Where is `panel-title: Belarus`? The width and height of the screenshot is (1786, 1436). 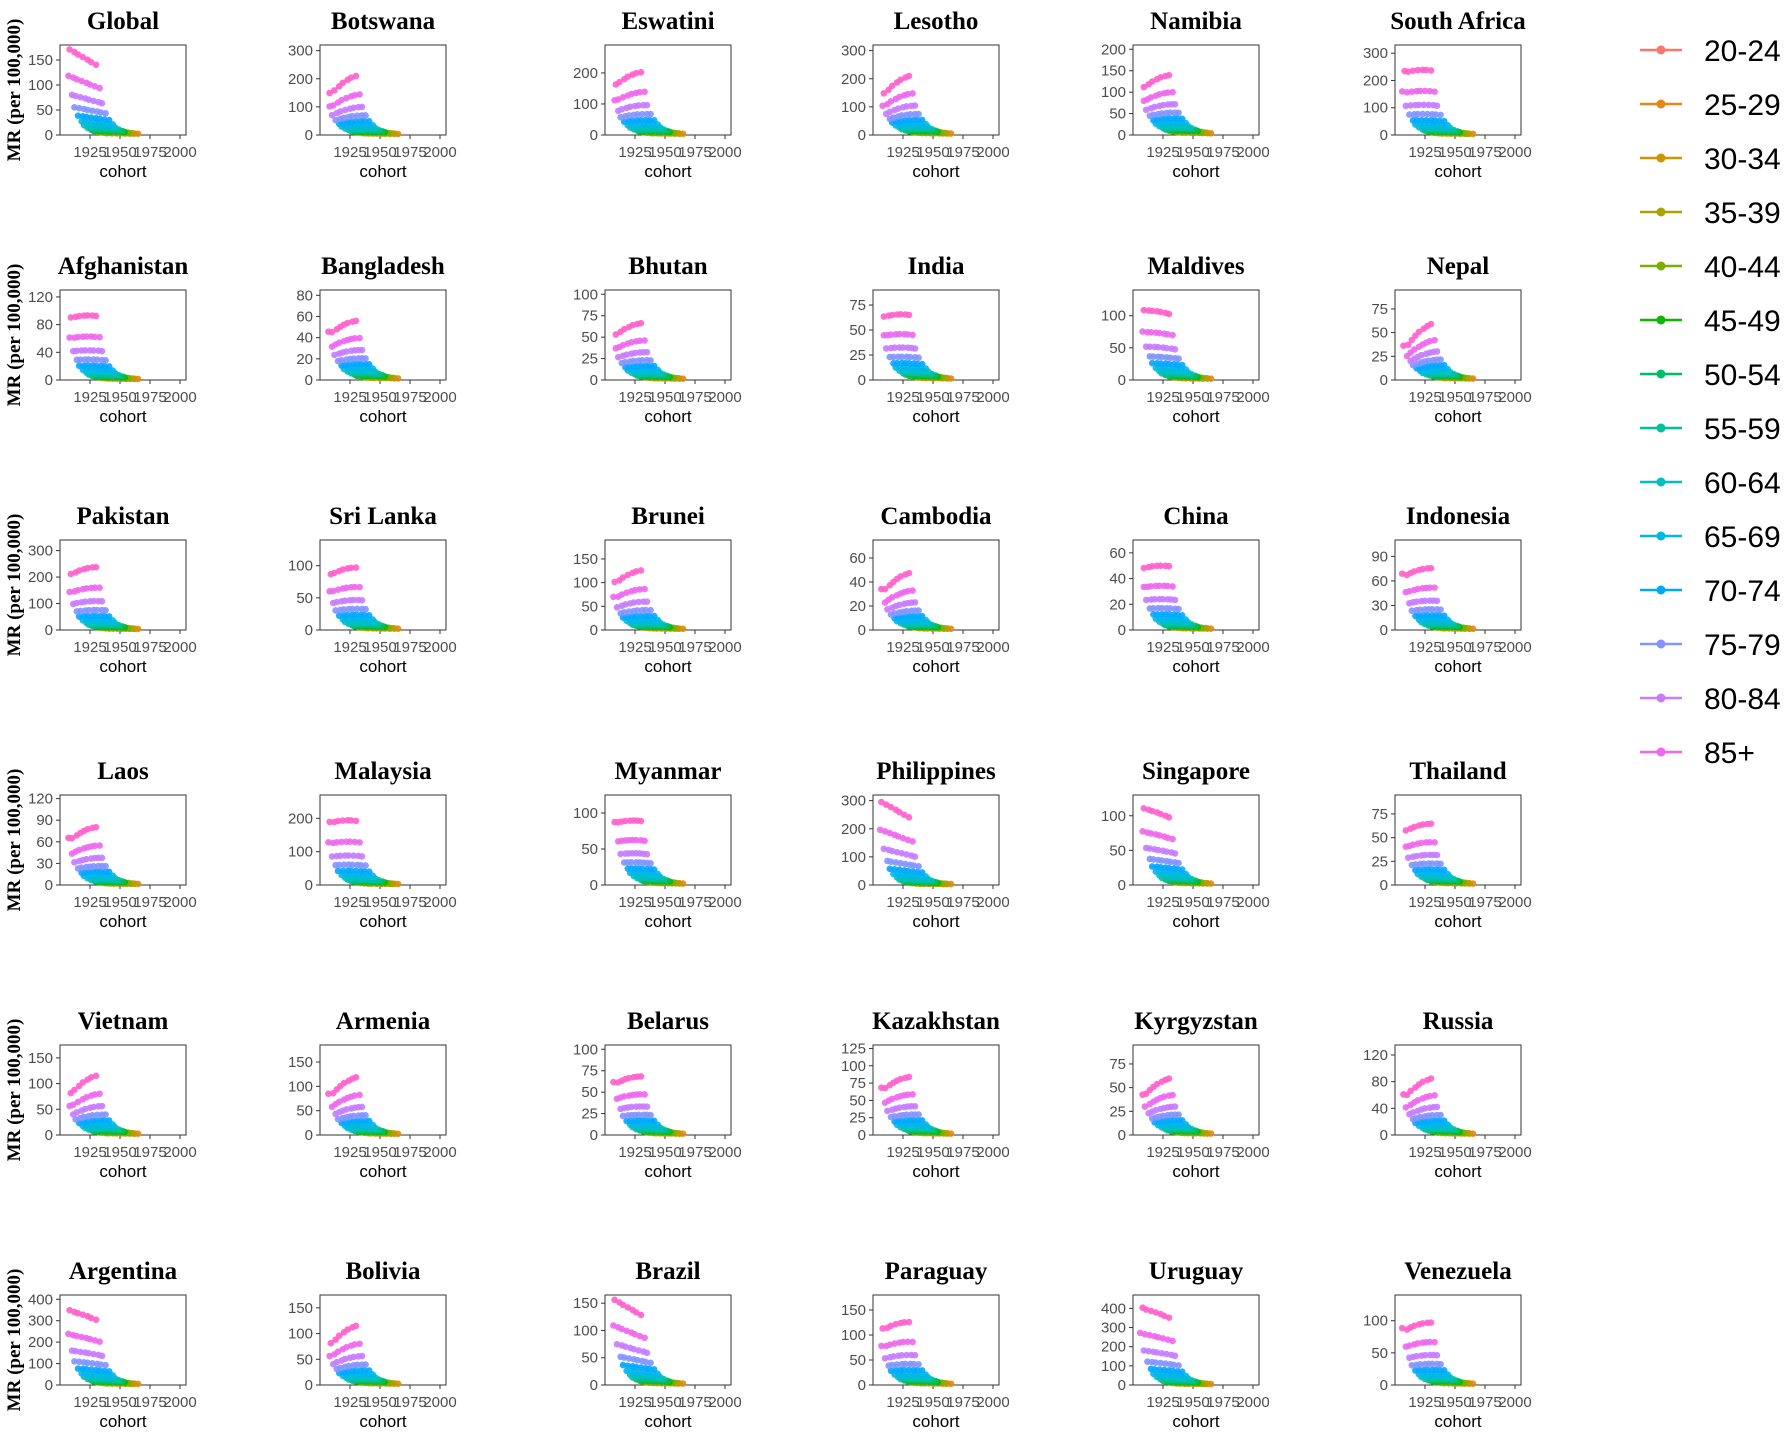 panel-title: Belarus is located at coordinates (668, 1021).